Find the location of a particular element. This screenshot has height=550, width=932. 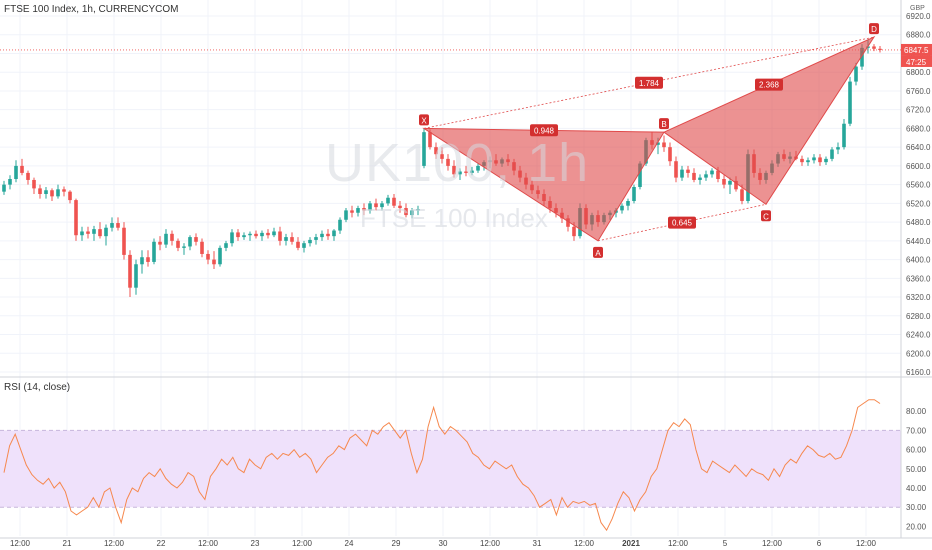

pattern-point-badge is located at coordinates (598, 252).